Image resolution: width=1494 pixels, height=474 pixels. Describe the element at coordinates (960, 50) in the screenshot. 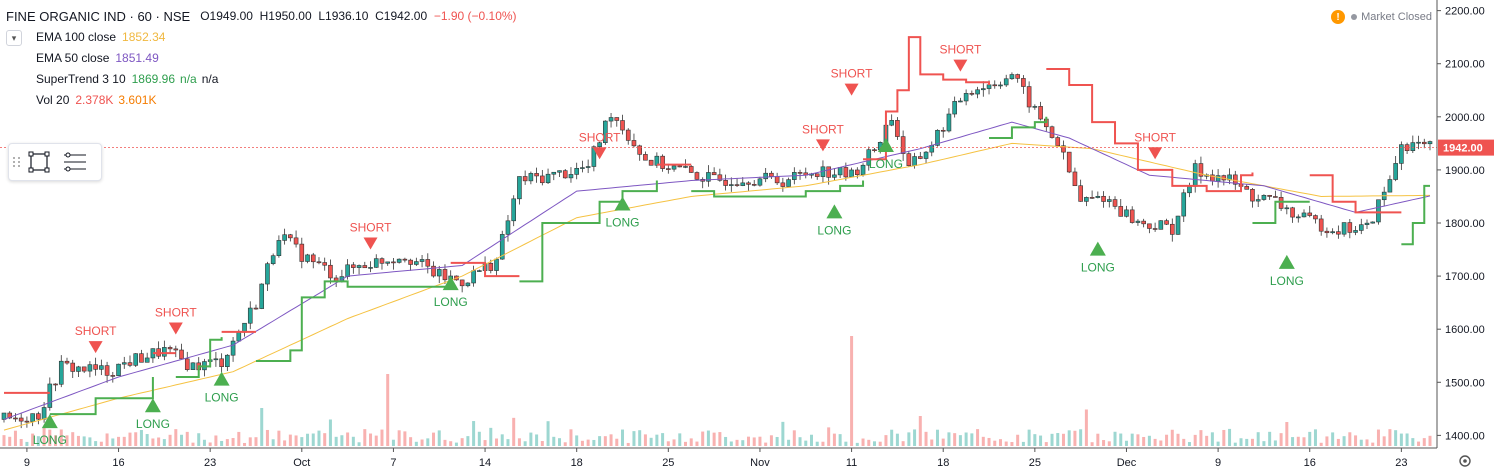

I see `svg-text: SHORT` at that location.